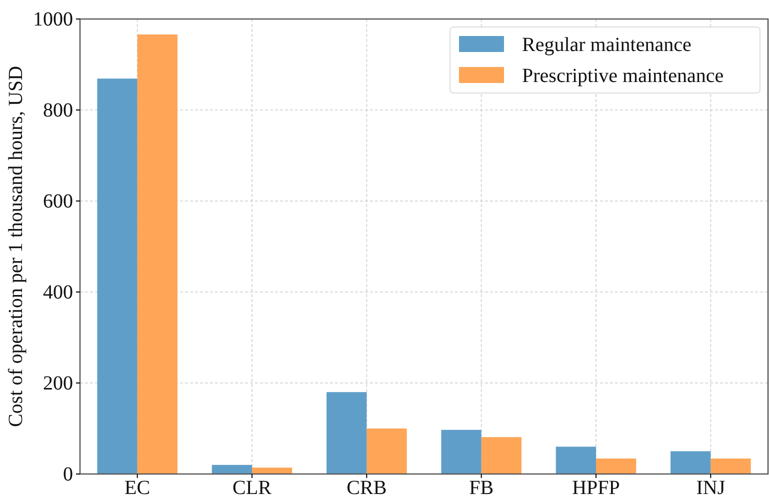  Describe the element at coordinates (481, 486) in the screenshot. I see `x-tick-label: FB` at that location.